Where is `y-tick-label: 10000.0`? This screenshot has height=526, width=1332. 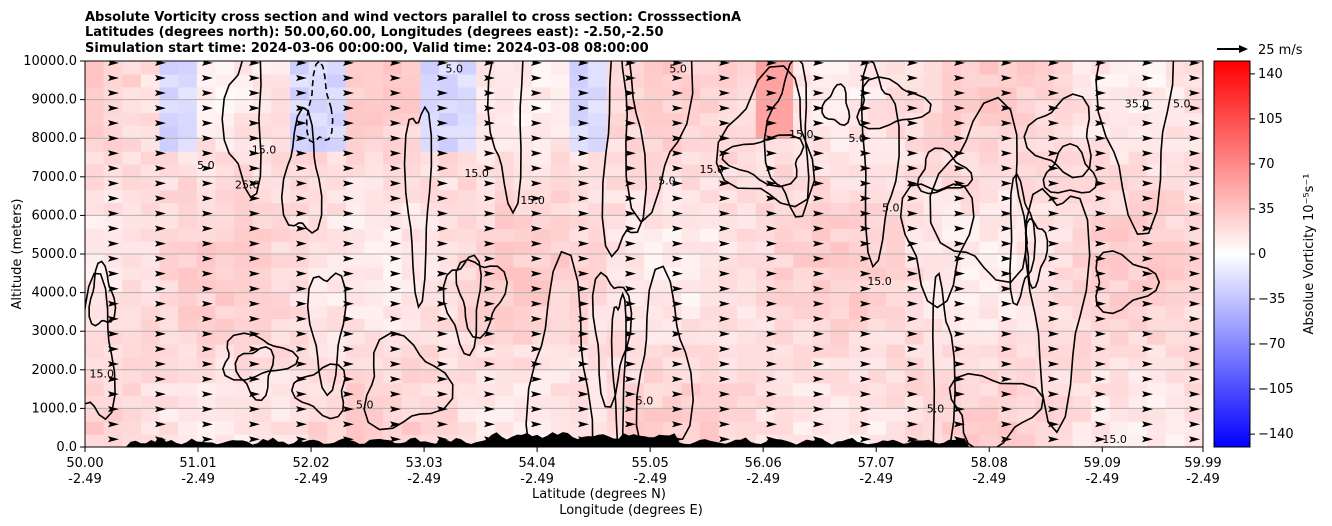
y-tick-label: 10000.0 is located at coordinates (50, 61).